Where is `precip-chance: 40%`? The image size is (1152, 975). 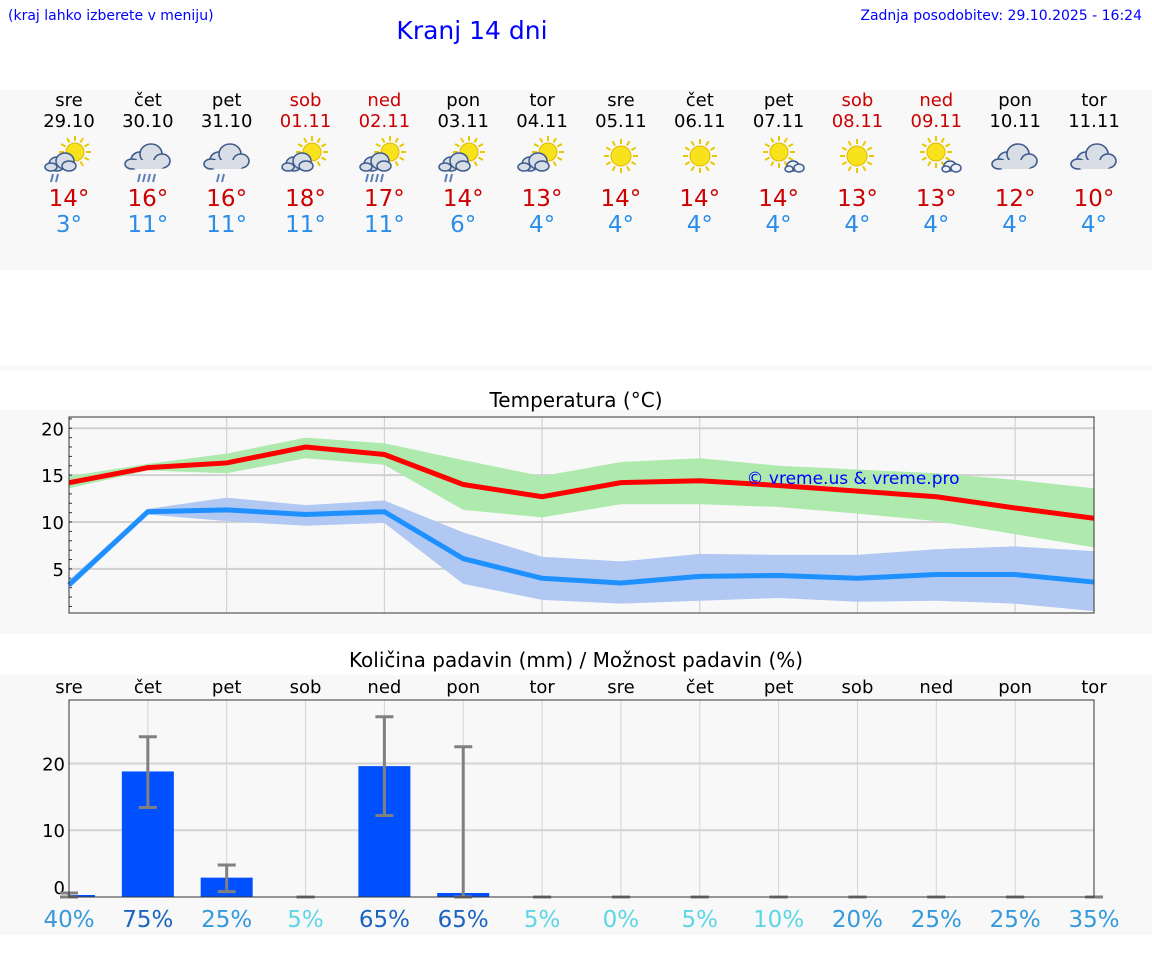 precip-chance: 40% is located at coordinates (68, 920).